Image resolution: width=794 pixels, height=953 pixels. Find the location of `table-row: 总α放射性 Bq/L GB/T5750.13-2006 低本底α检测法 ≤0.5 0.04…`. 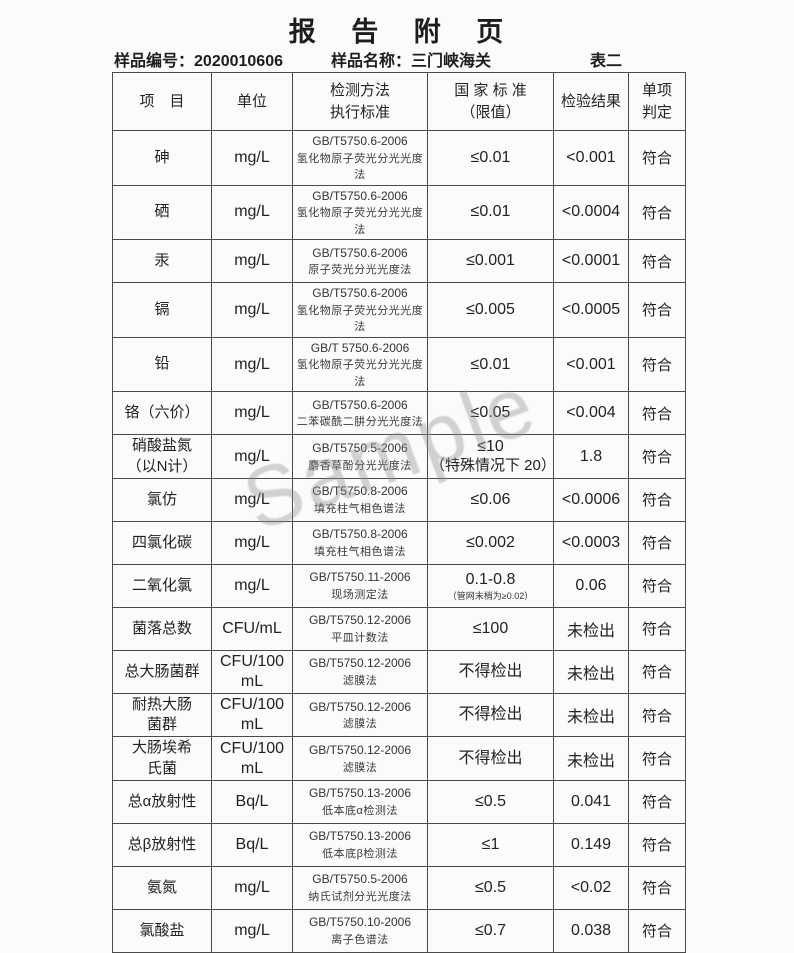

table-row: 总α放射性 Bq/L GB/T5750.13-2006 低本底α检测法 ≤0.5 0.04… is located at coordinates (399, 801).